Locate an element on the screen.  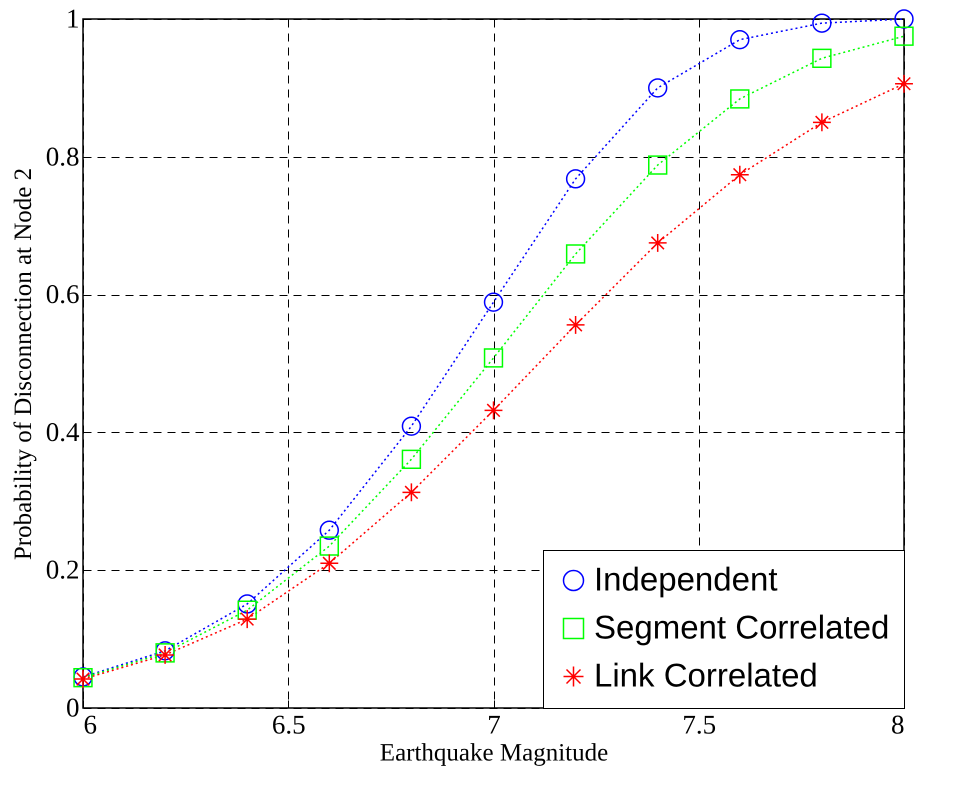
legend-label: Independent is located at coordinates (686, 579).